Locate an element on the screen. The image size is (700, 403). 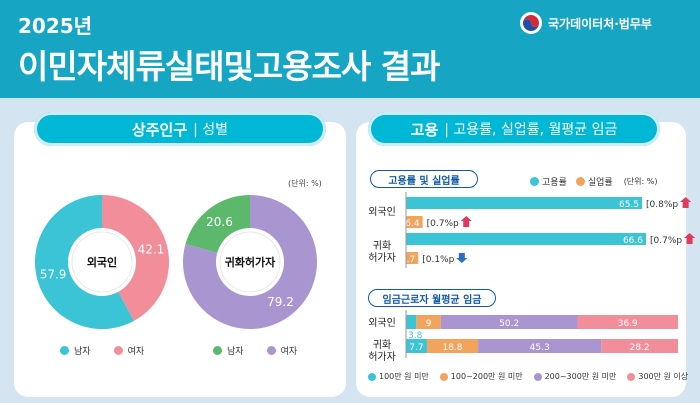
unemployment-rate-swatch is located at coordinates (580, 181).